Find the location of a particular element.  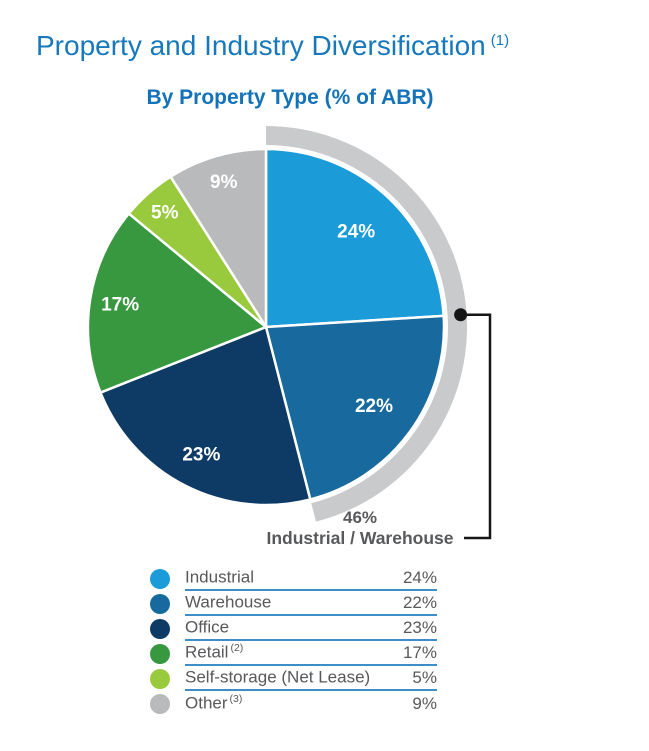

pie-slice-label: 24% is located at coordinates (356, 231).